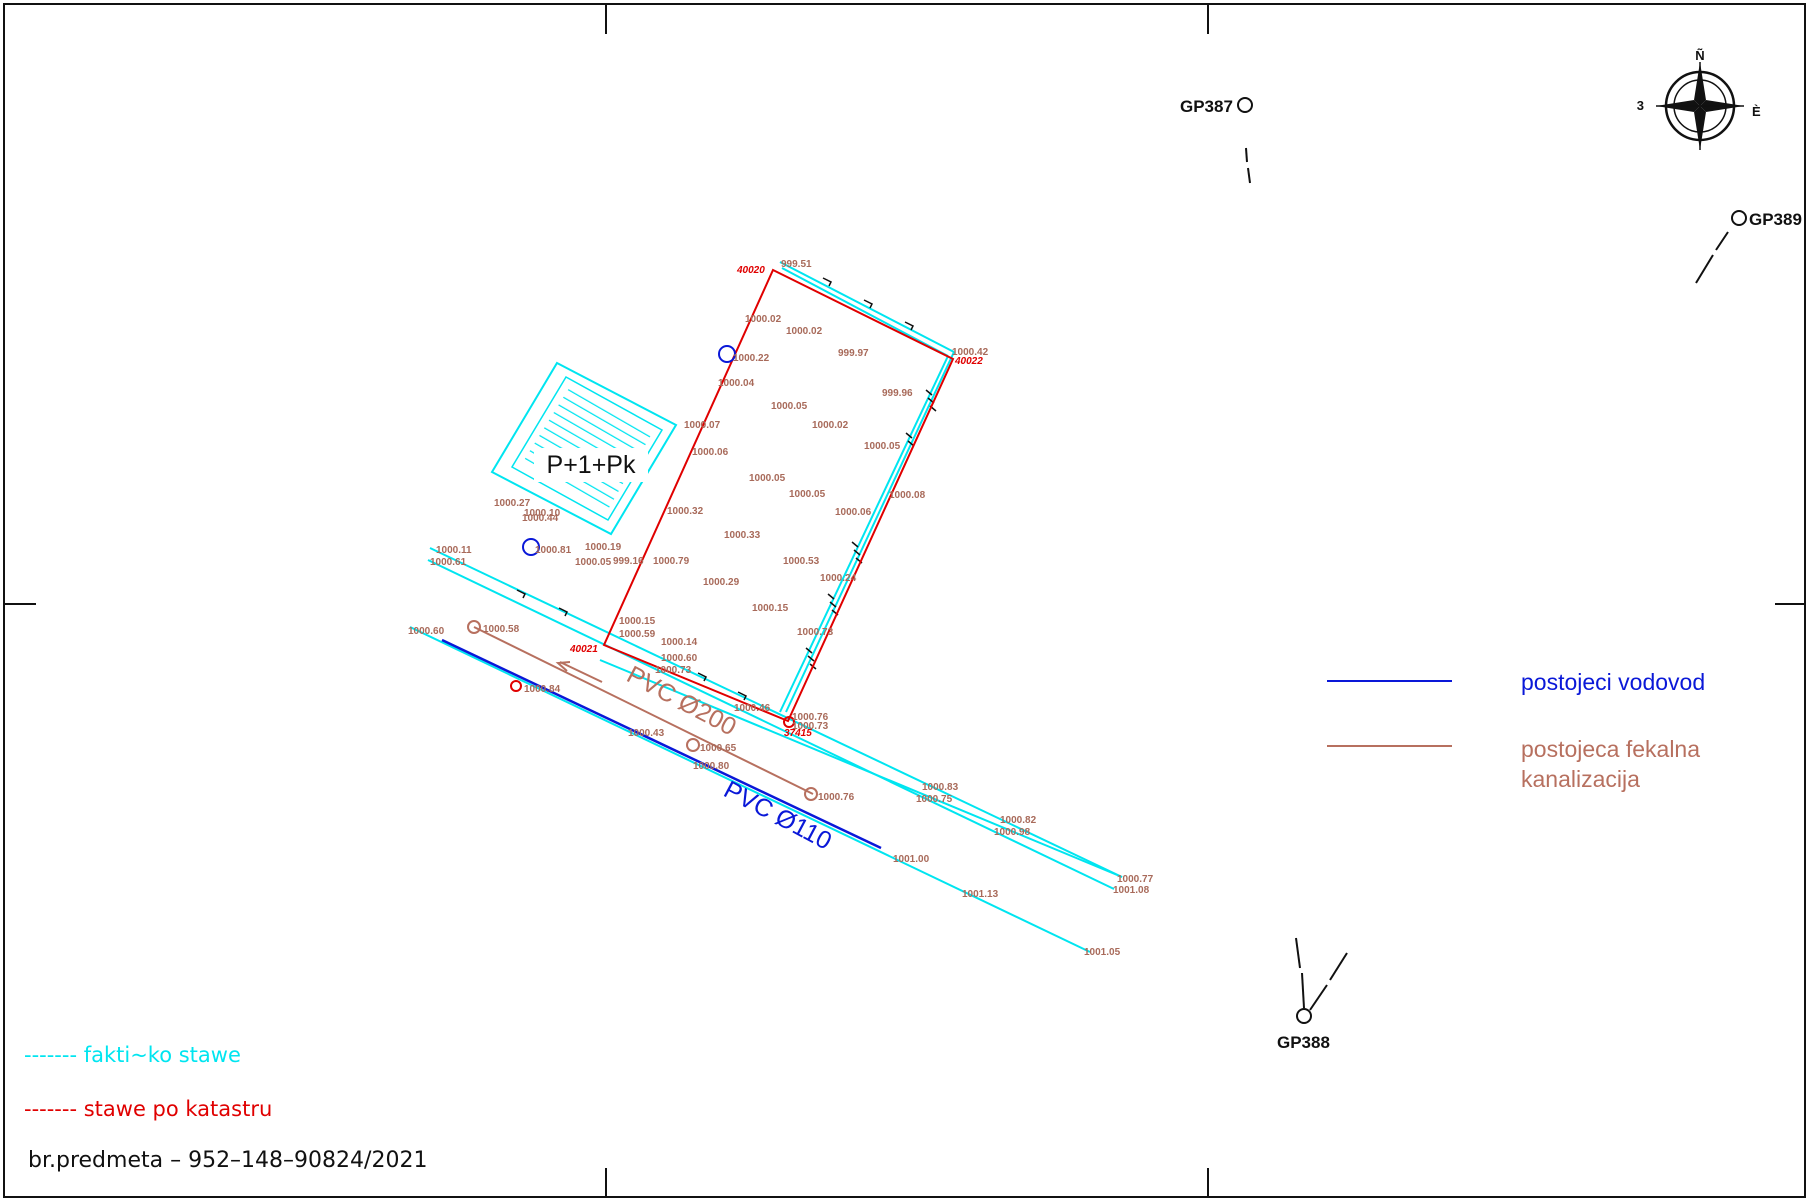 Image resolution: width=1811 pixels, height=1202 pixels. What do you see at coordinates (603, 547) in the screenshot?
I see `elevation-label: 1000.19` at bounding box center [603, 547].